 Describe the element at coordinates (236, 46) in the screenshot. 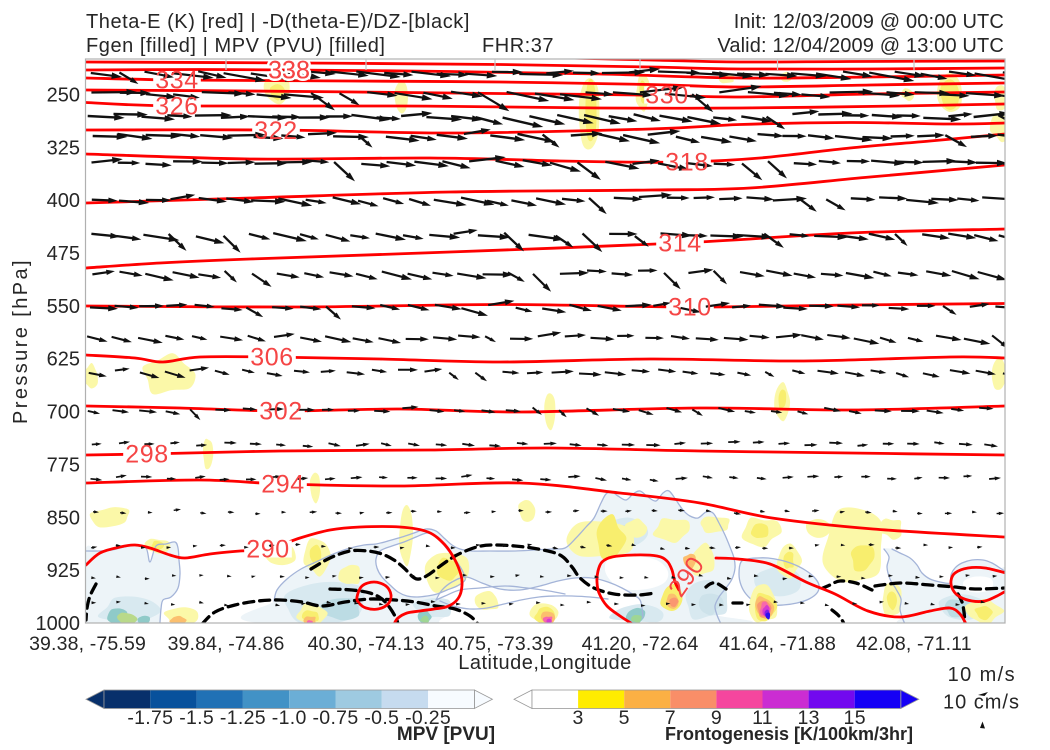

I see `svg-text:Fgen [filled] | MPV (PVU) [fil: Fgen [filled] | MPV (PVU) [filled]` at that location.